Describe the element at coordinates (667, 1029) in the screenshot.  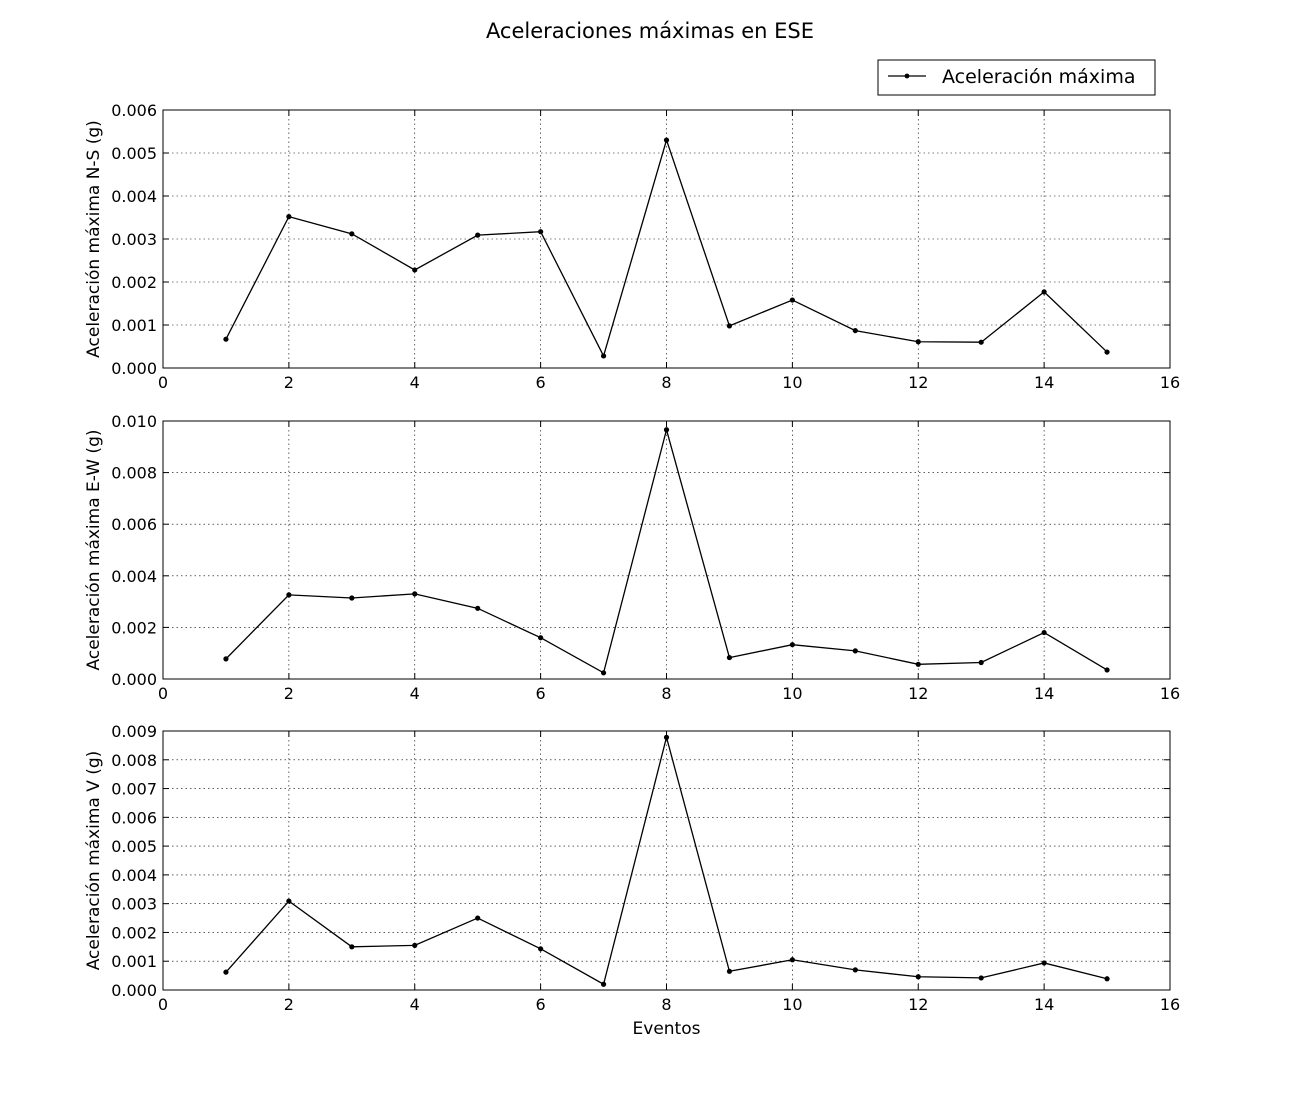
I see `x-axis-label: Eventos` at that location.